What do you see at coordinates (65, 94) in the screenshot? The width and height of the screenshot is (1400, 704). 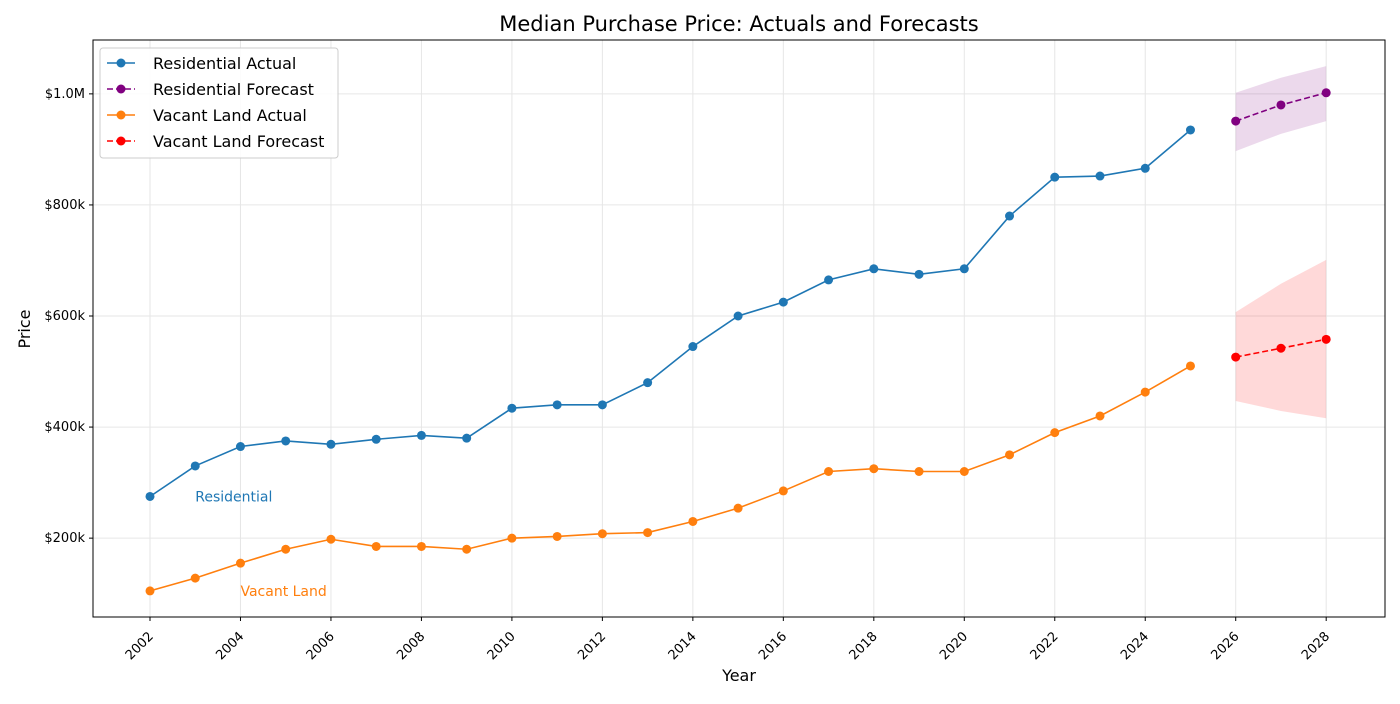 I see `y-tick-label: $1.0M` at bounding box center [65, 94].